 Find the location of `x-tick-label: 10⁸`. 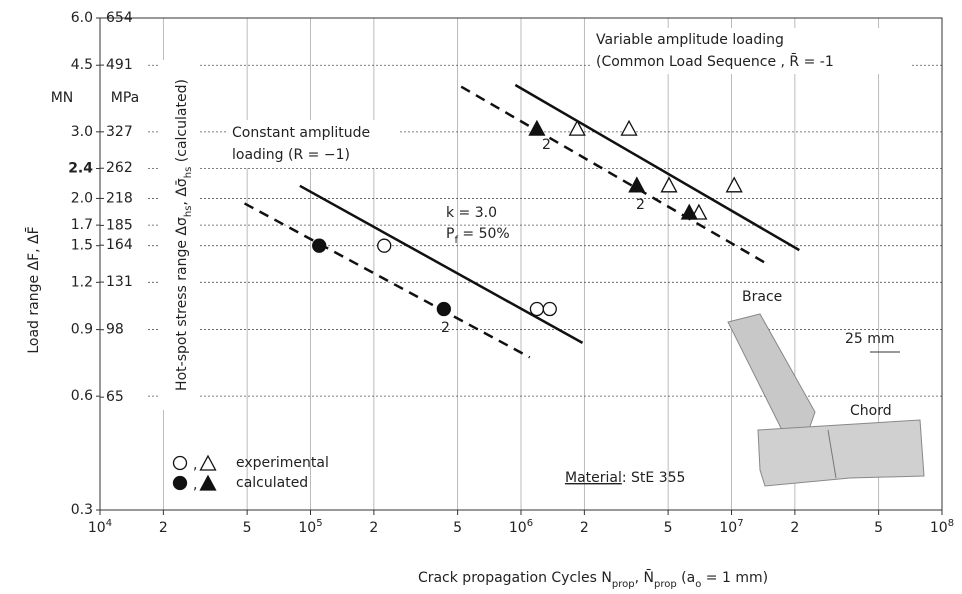

x-tick-label: 10⁸ is located at coordinates (942, 527).